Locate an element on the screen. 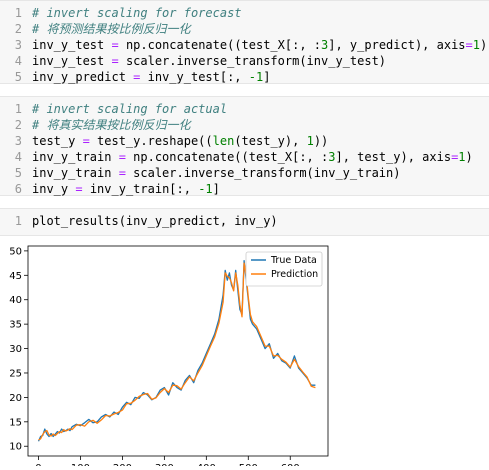 The image size is (489, 470). code-text: plot_results(inv_y_predict, inv_y) is located at coordinates (155, 221).